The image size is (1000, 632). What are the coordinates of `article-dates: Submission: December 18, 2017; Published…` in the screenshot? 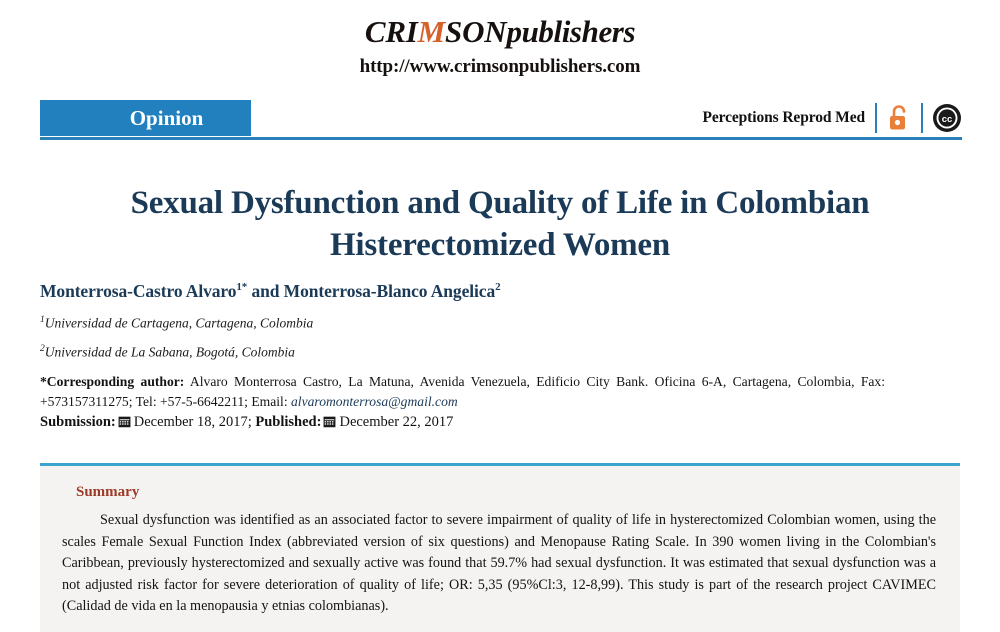 It's located at (246, 422).